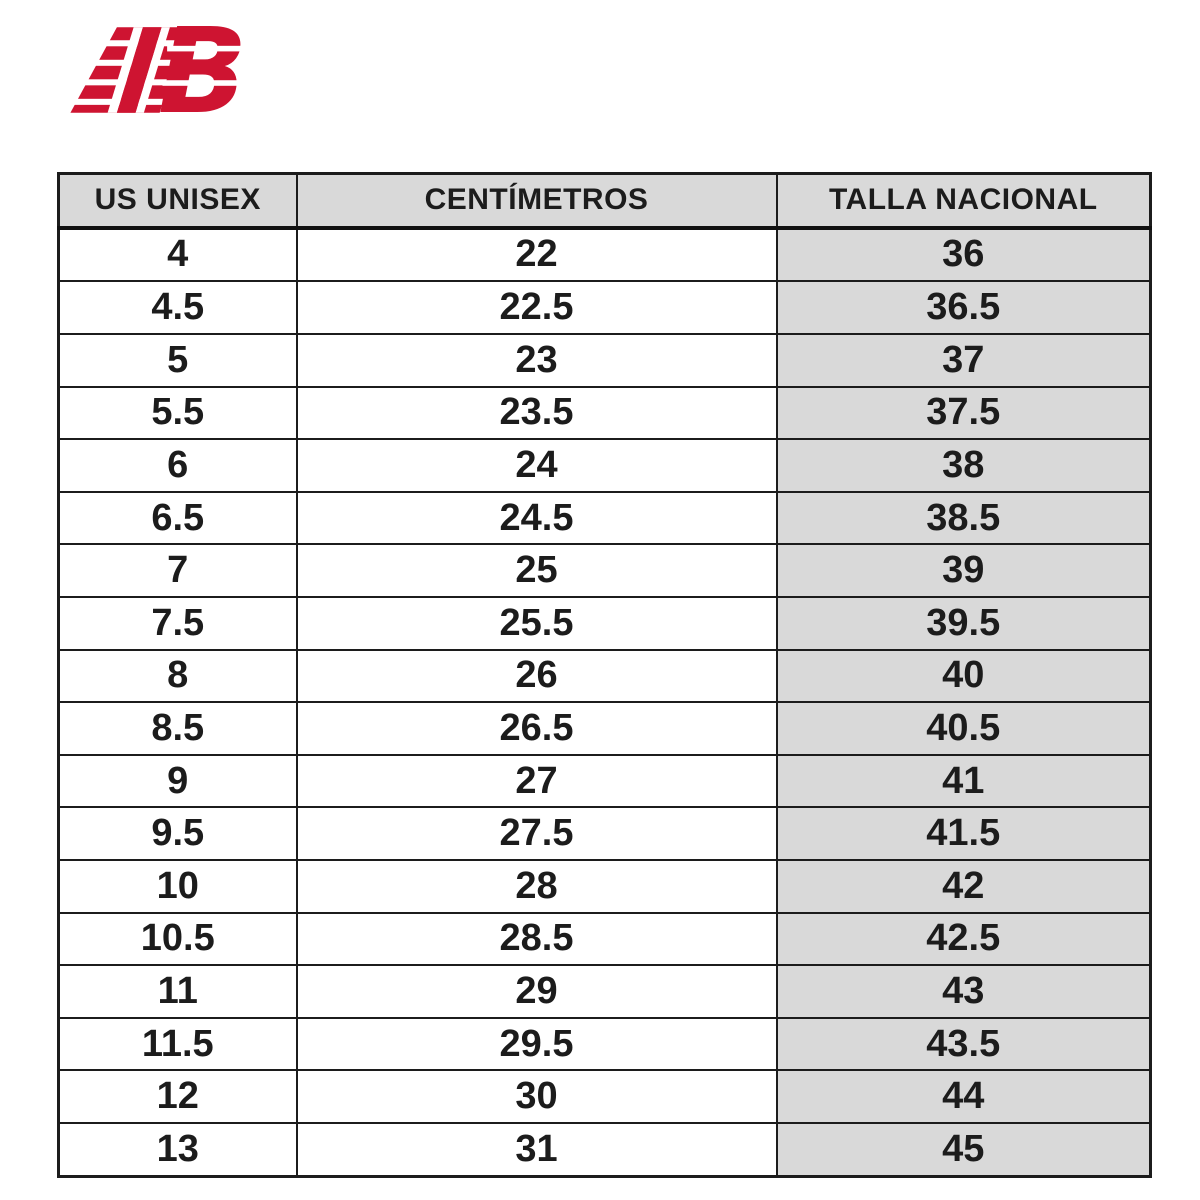 This screenshot has height=1200, width=1200. What do you see at coordinates (963, 939) in the screenshot?
I see `table-cell: 42.5` at bounding box center [963, 939].